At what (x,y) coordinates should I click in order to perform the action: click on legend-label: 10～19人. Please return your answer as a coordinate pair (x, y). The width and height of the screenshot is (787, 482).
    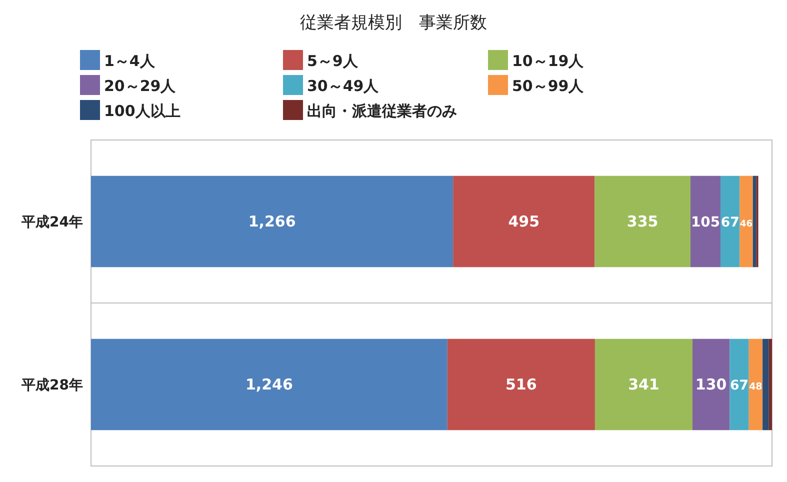
    Looking at the image, I should click on (548, 61).